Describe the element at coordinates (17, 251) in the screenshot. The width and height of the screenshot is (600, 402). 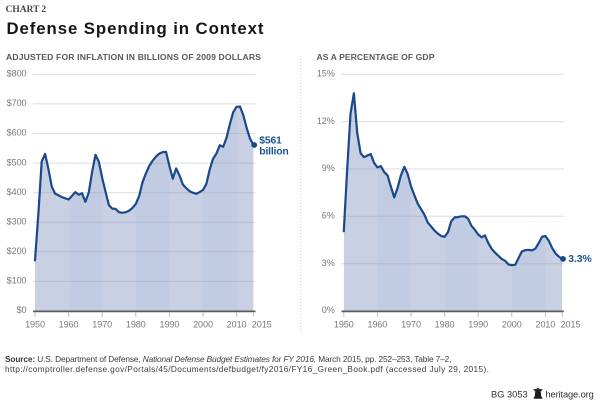
I see `svg-text: $200` at that location.